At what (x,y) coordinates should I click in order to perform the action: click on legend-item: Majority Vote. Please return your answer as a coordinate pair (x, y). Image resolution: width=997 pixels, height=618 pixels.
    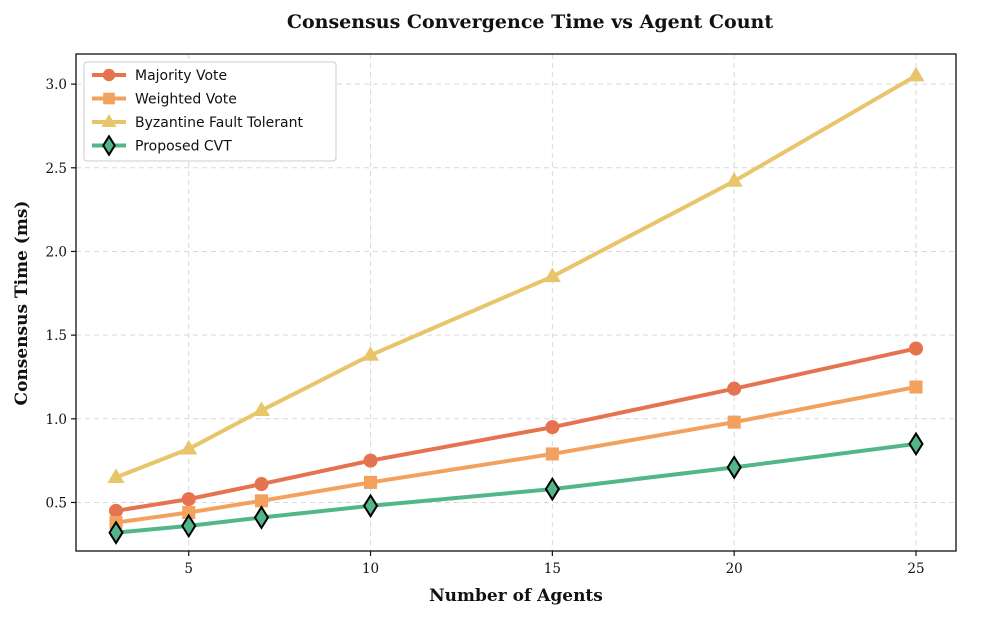
    Looking at the image, I should click on (159, 76).